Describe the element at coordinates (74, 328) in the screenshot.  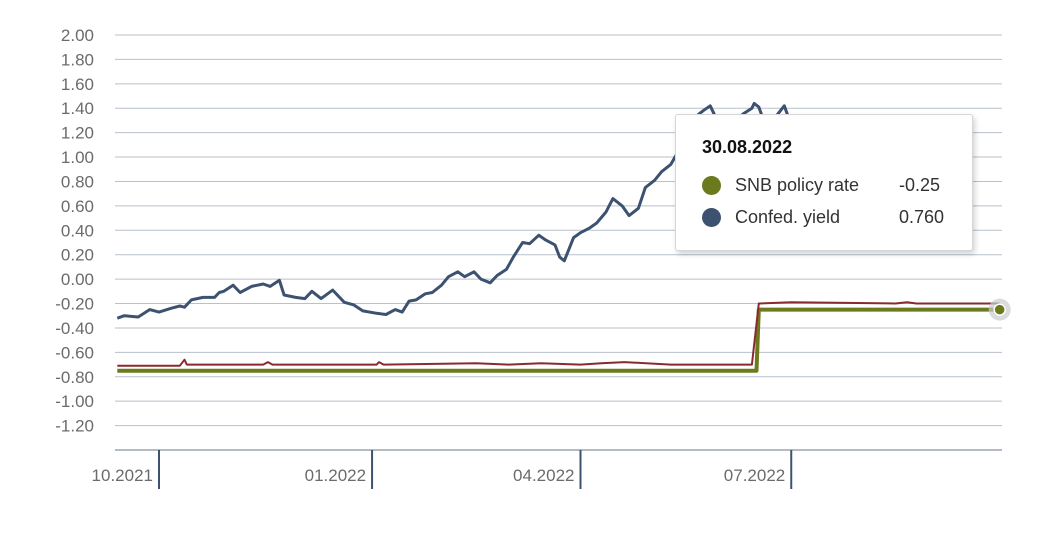
I see `y-tick-label: -0.40` at that location.